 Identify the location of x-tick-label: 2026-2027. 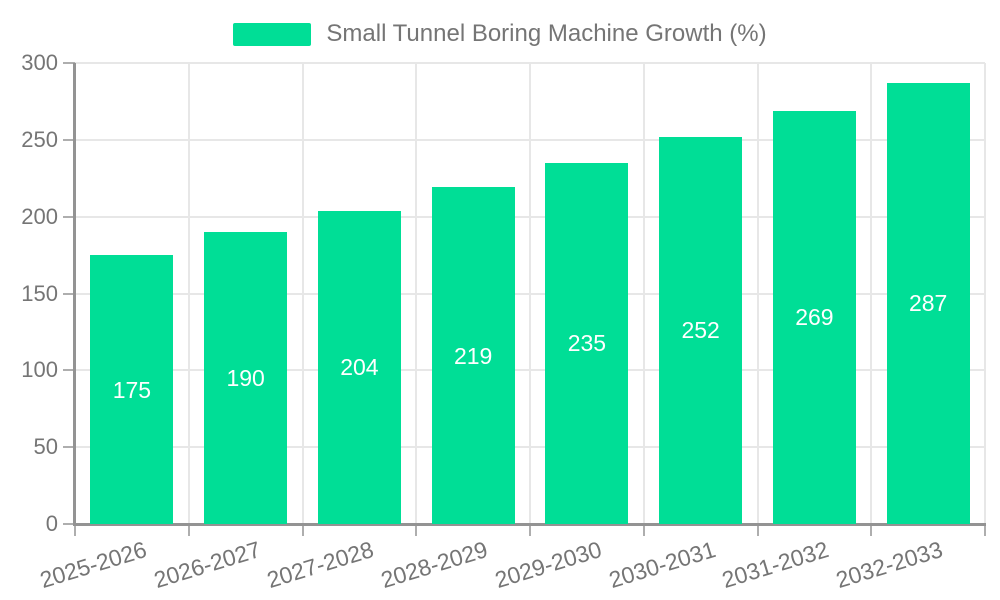
(207, 565).